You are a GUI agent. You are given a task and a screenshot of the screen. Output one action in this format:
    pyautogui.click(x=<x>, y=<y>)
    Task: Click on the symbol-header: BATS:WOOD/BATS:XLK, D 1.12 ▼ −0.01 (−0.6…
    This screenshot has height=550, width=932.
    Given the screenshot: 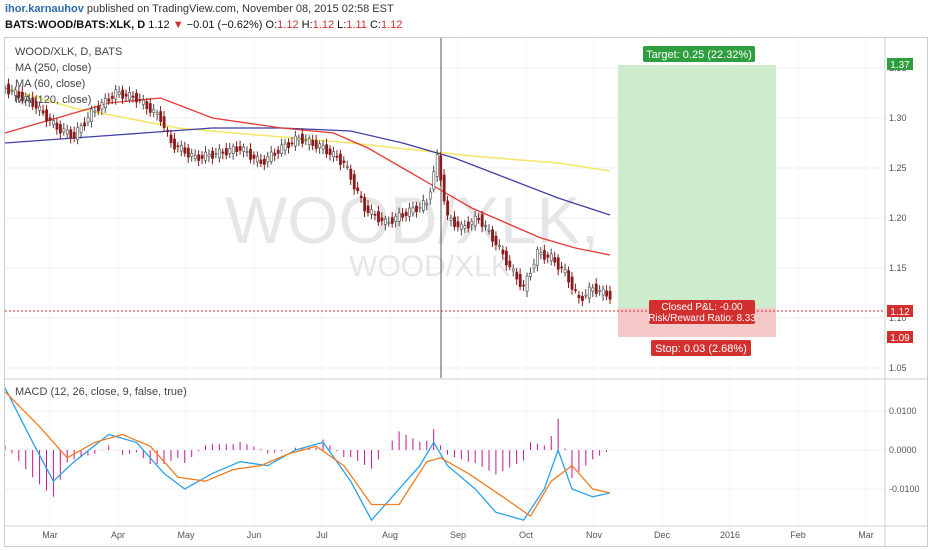 What is the action you would take?
    pyautogui.click(x=203, y=25)
    